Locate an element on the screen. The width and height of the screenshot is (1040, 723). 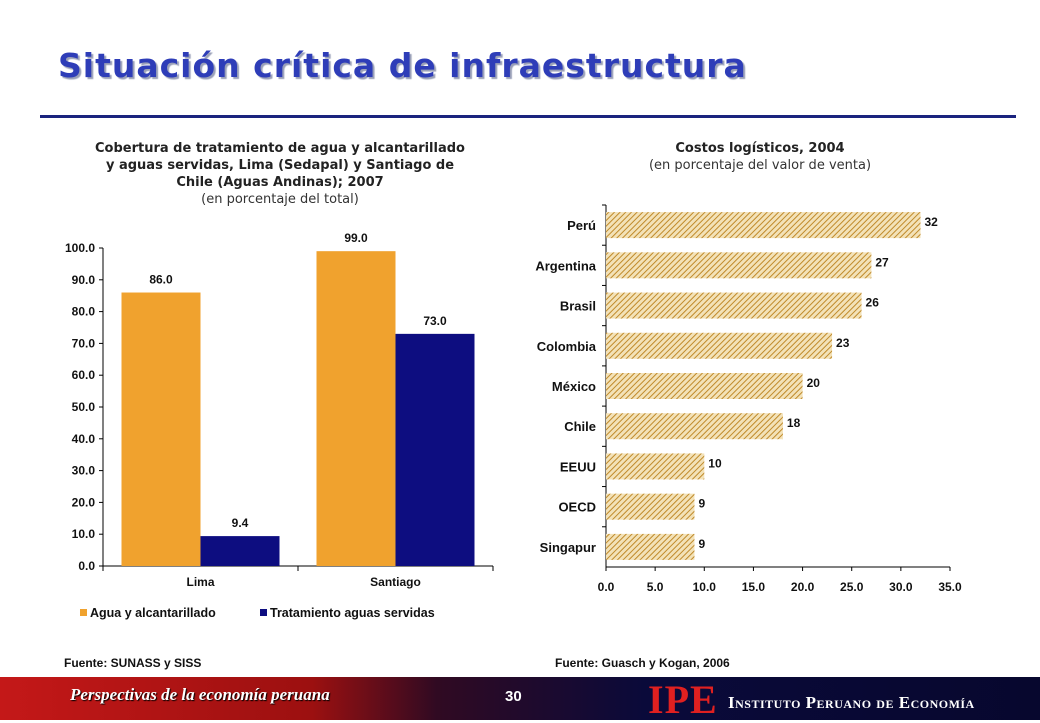
chart2-title: Costos logísticos, 2004 is located at coordinates (760, 148).